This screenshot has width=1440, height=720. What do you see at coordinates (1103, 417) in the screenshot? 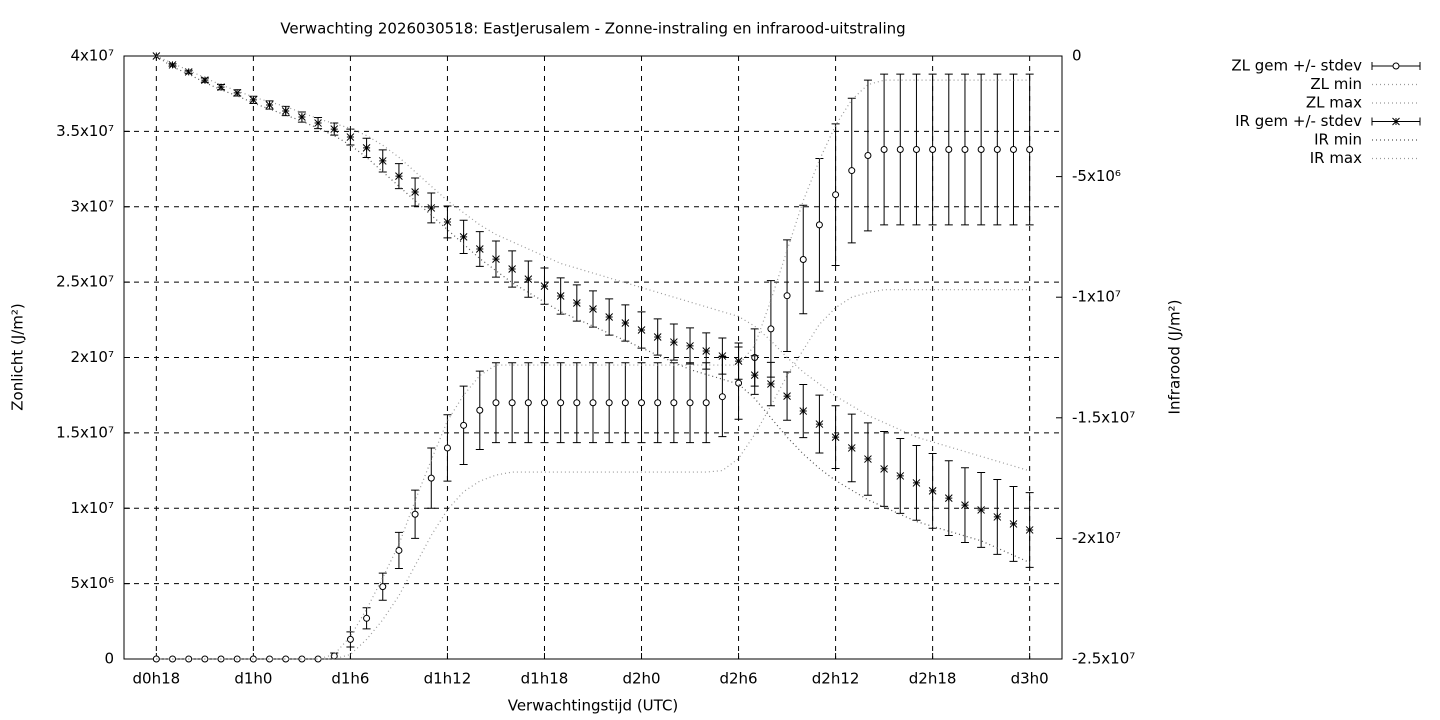
I see `y2-tick-label: -1.5x10⁷` at bounding box center [1103, 417].